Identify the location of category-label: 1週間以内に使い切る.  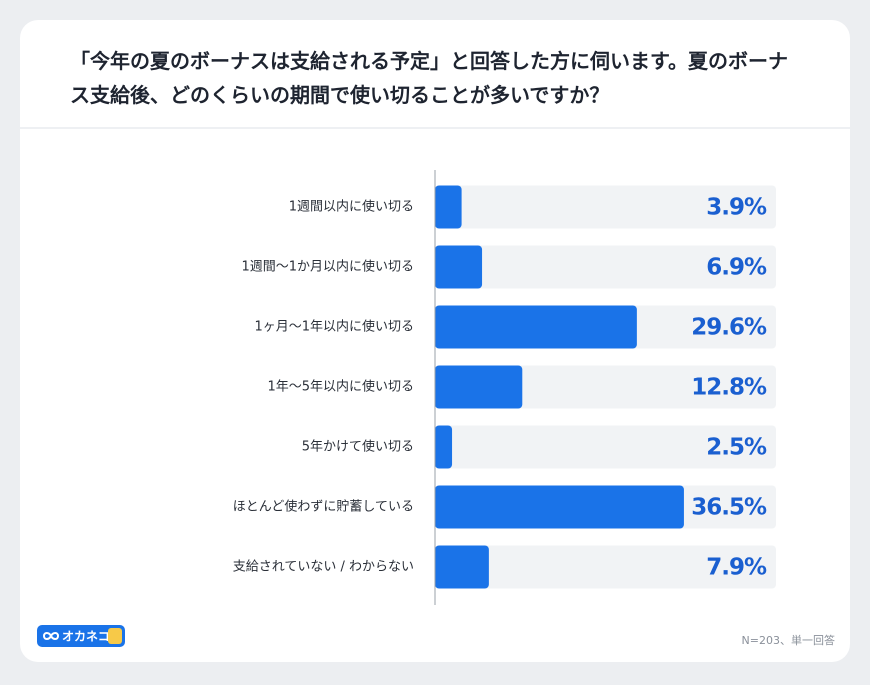
(351, 207).